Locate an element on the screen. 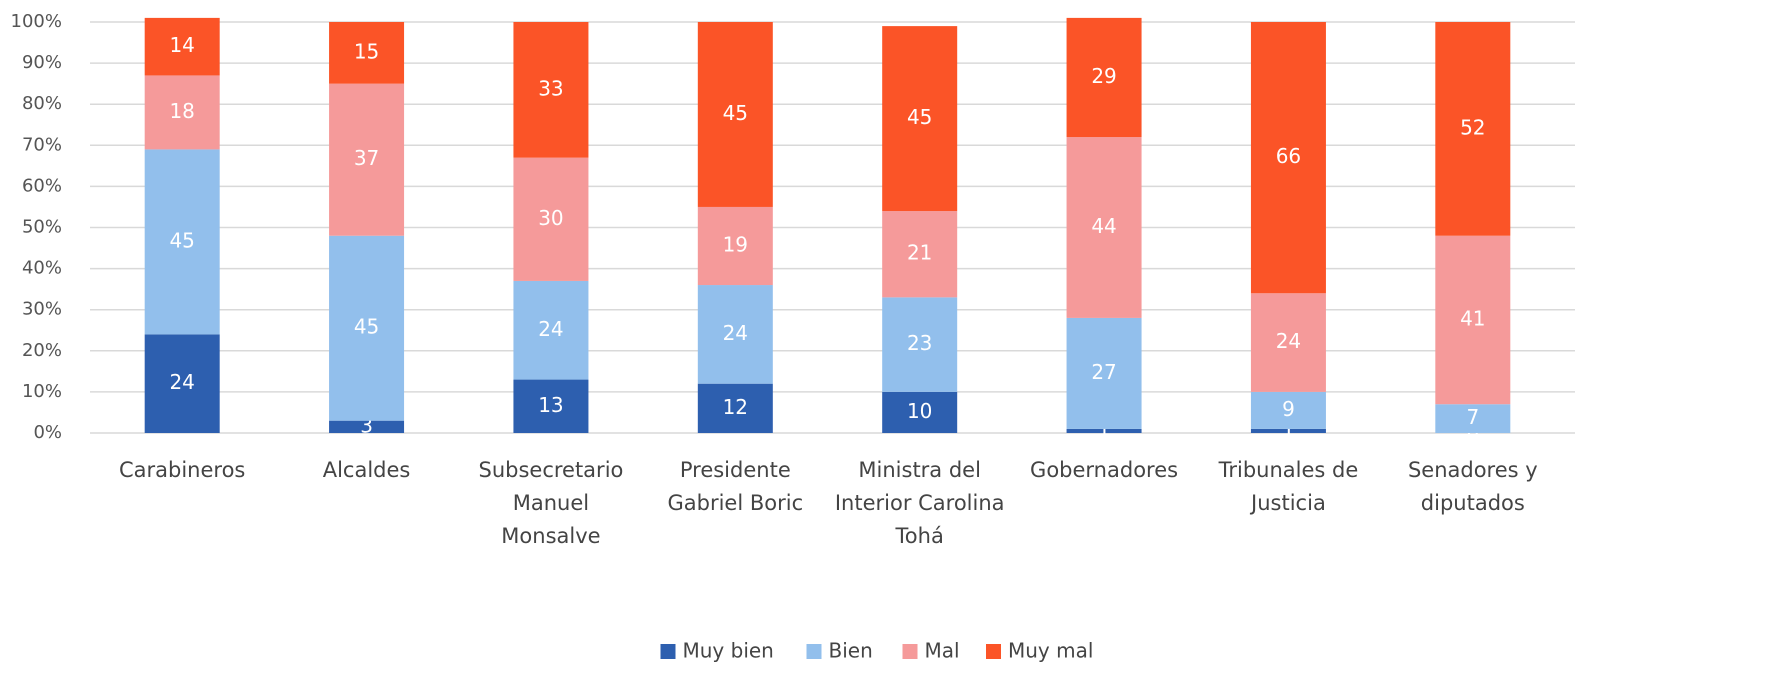 Image resolution: width=1775 pixels, height=689 pixels. data-label: 14 is located at coordinates (181, 45).